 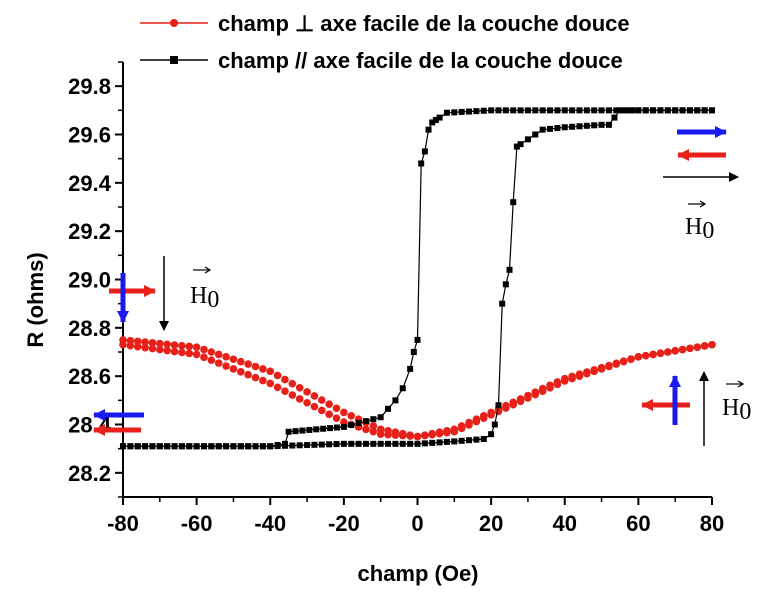 I want to click on h0-text-left: H0, so click(x=204, y=298).